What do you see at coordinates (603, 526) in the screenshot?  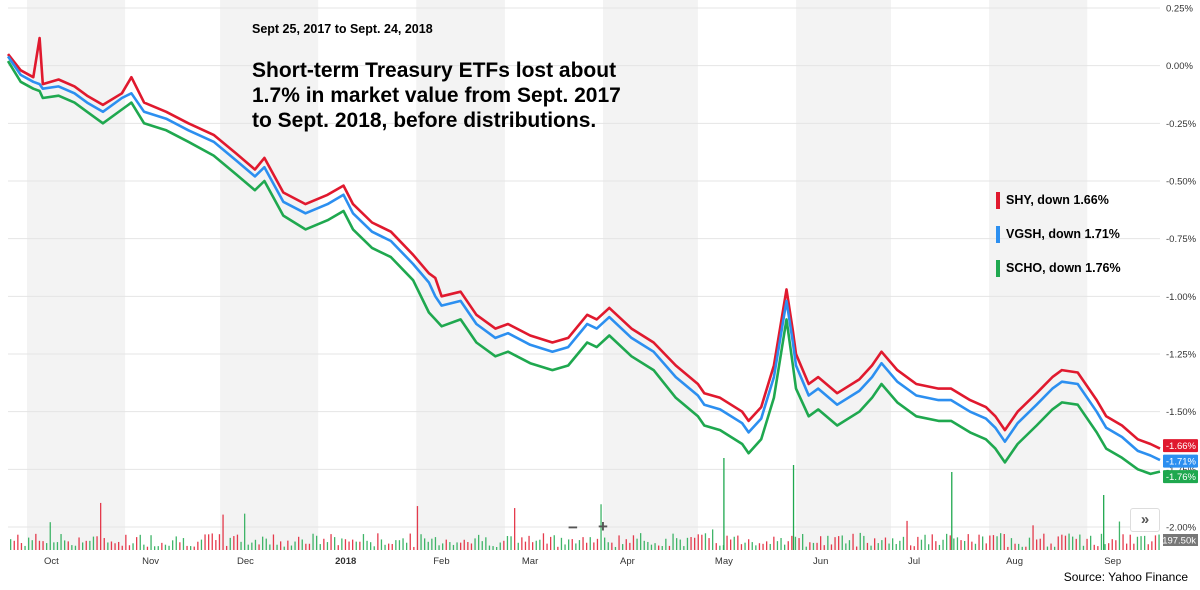 I see `zoom-in-button: +` at bounding box center [603, 526].